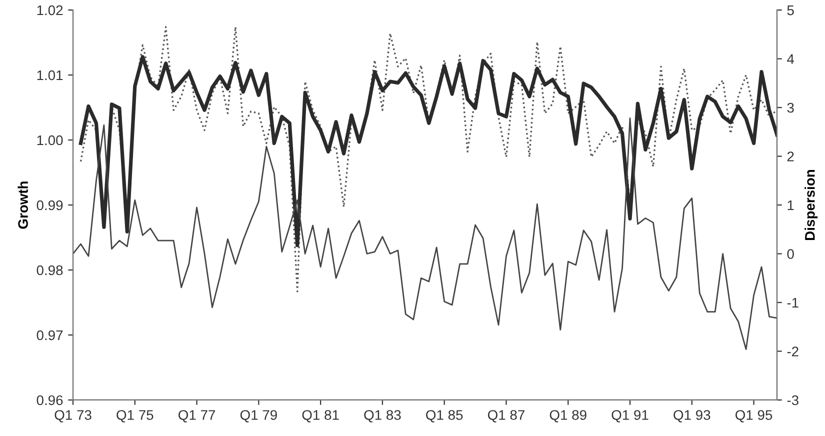 This screenshot has width=825, height=436. Describe the element at coordinates (754, 416) in the screenshot. I see `x-tick-label: Q1 95` at that location.